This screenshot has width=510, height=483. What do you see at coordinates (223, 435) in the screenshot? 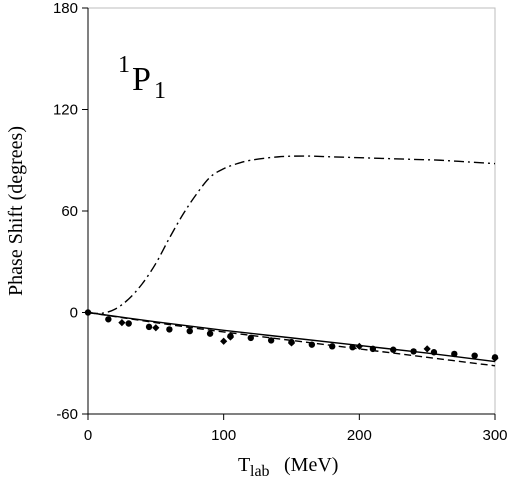
I see `x-tick-label: 100` at bounding box center [223, 435].